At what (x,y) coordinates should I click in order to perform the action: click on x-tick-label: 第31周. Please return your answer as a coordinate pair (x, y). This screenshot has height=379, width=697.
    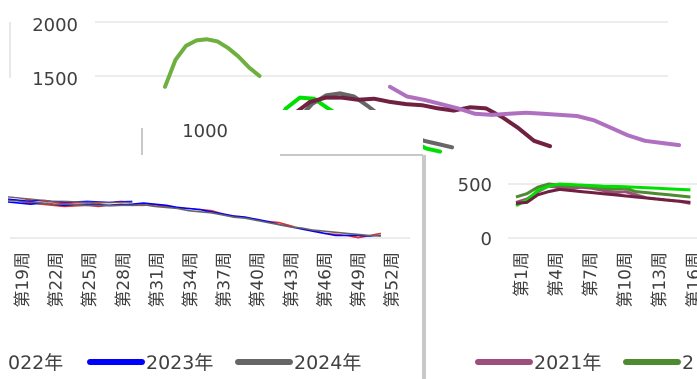
    Looking at the image, I should click on (157, 280).